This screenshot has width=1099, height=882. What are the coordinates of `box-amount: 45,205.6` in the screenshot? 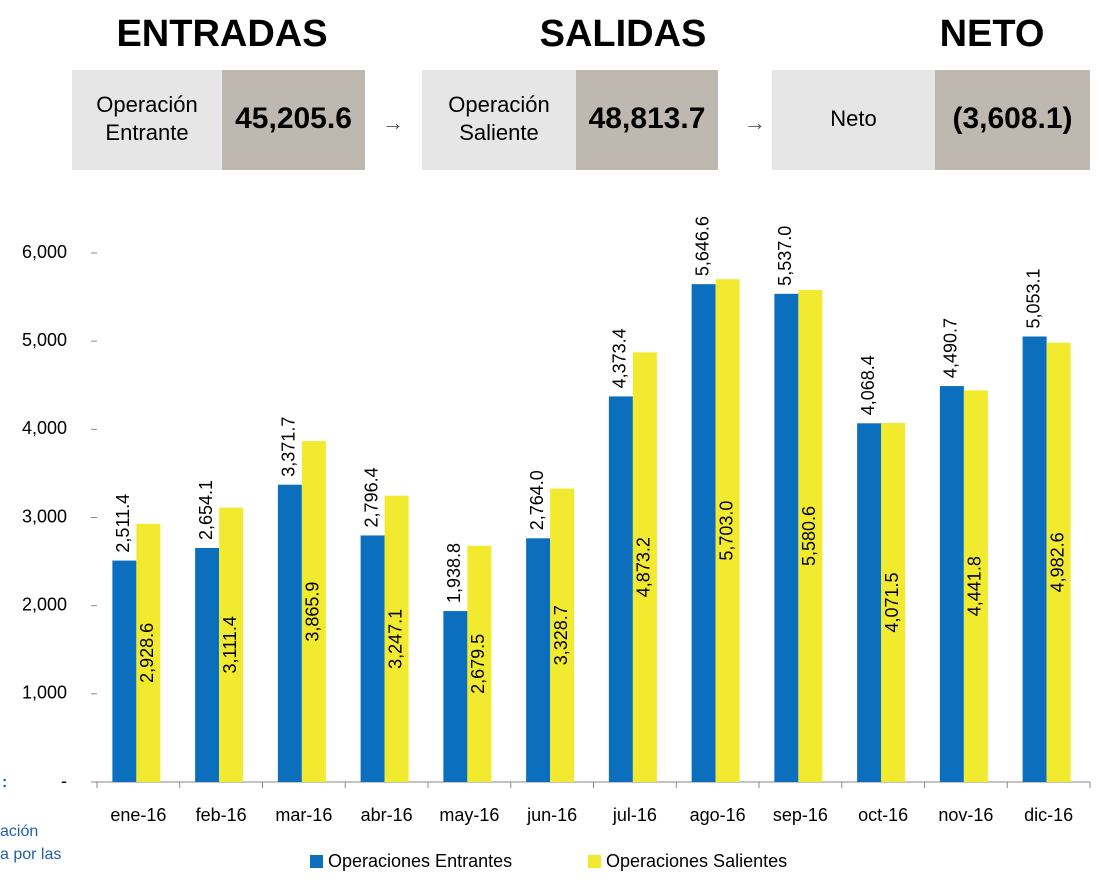 It's located at (293, 118).